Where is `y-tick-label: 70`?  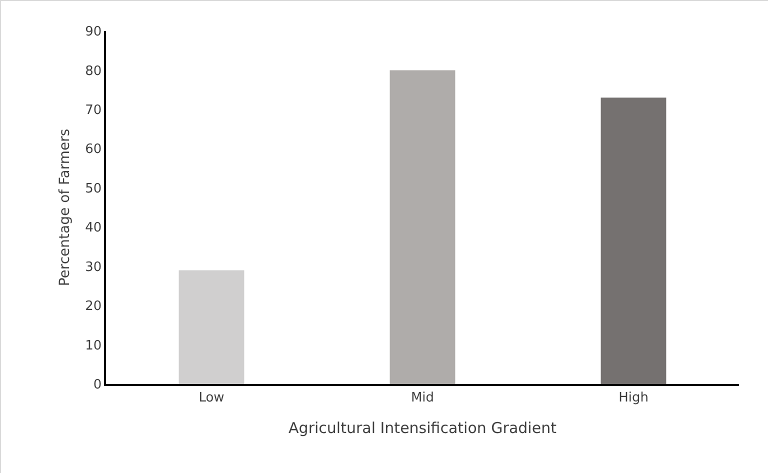
y-tick-label: 70 is located at coordinates (93, 110).